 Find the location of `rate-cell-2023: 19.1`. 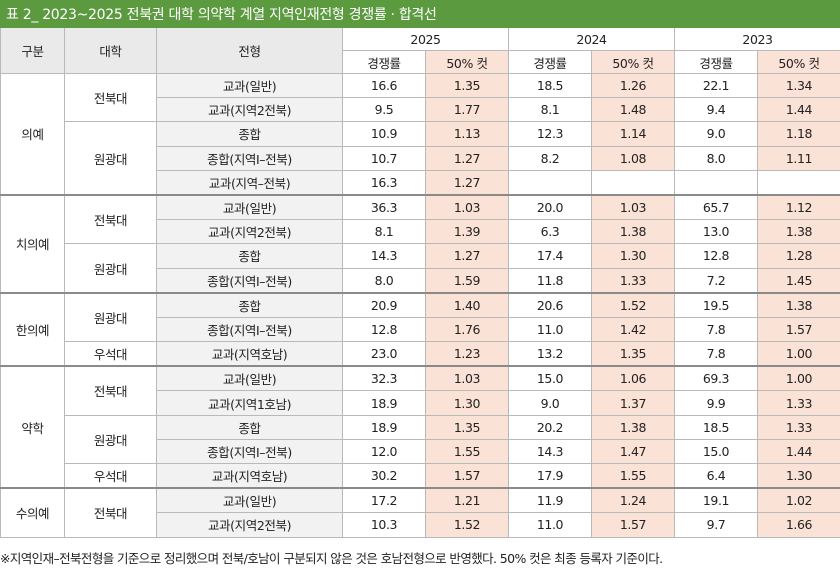

rate-cell-2023: 19.1 is located at coordinates (716, 500).